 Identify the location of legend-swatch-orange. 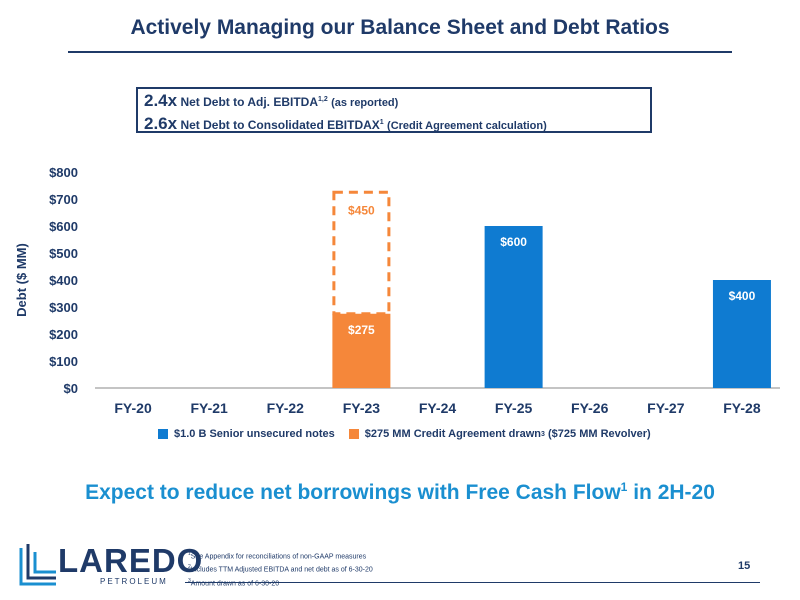
(353, 434).